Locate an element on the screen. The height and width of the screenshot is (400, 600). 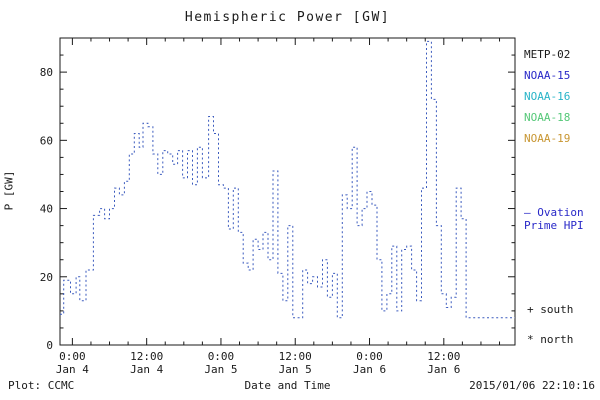
y-tick-label: 60 is located at coordinates (46, 140).